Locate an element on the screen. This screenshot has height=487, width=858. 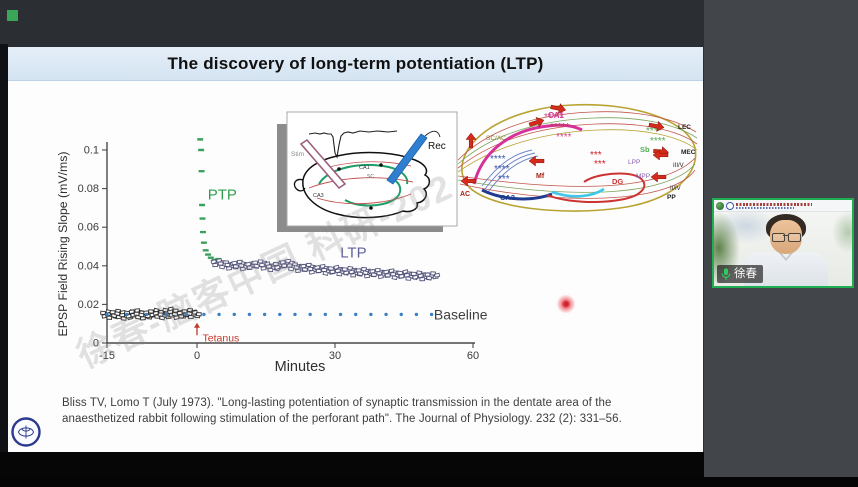
webcam-tile: 徐春 is located at coordinates (783, 243).